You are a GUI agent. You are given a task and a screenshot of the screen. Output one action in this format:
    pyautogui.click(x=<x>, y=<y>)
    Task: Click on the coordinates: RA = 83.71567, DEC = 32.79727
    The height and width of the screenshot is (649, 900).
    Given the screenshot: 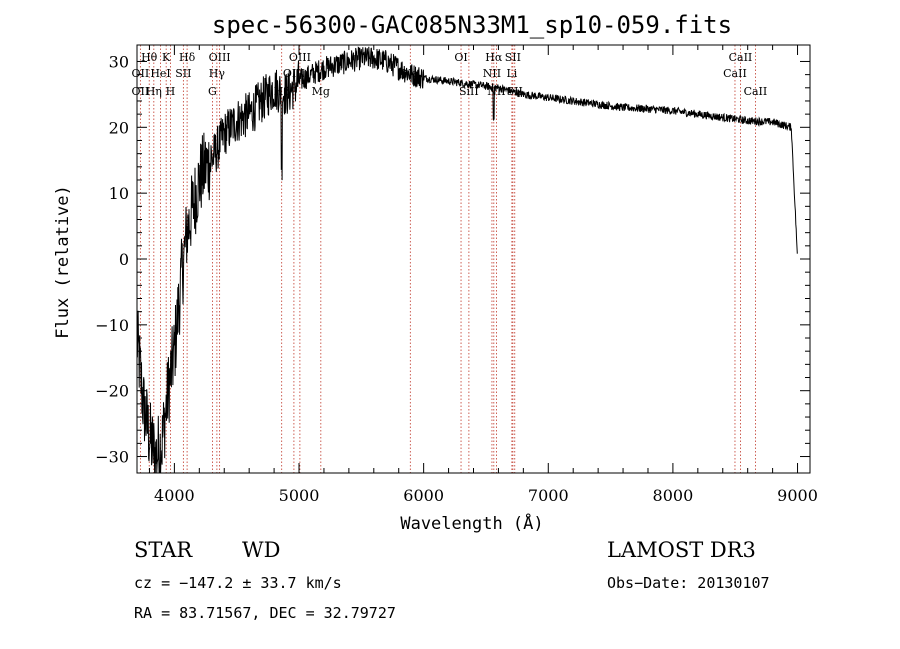 What is the action you would take?
    pyautogui.click(x=265, y=613)
    